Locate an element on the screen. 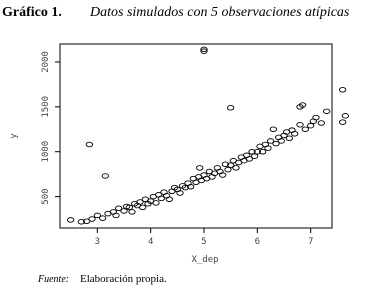 The image size is (378, 290). x-axis-label: X_dep is located at coordinates (204, 260).